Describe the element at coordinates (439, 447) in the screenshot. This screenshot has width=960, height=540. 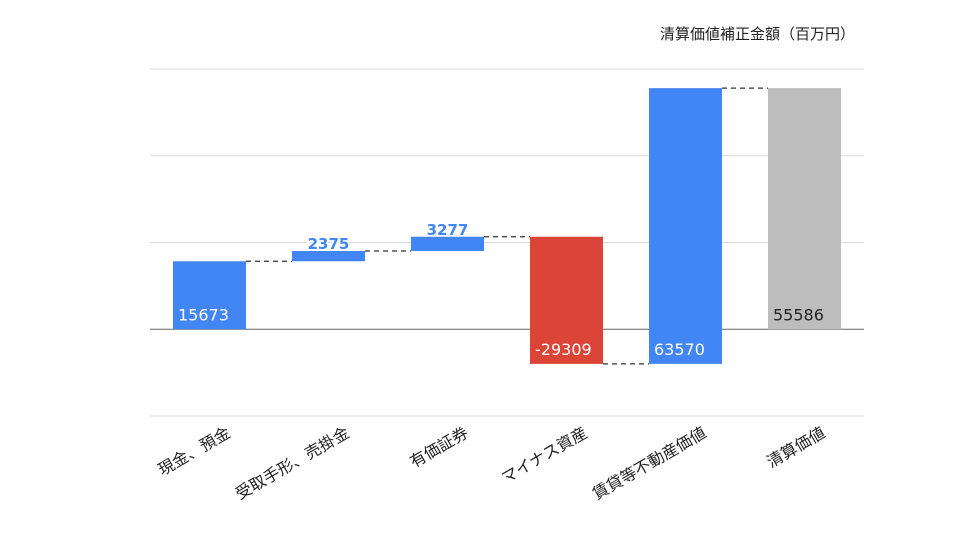
I see `x-tick-label-3: 有価証券` at that location.